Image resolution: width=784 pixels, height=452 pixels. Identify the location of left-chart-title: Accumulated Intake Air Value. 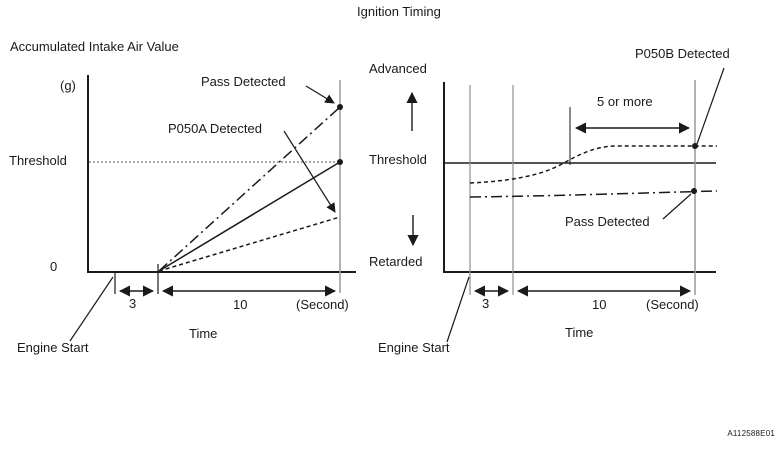
(94, 46).